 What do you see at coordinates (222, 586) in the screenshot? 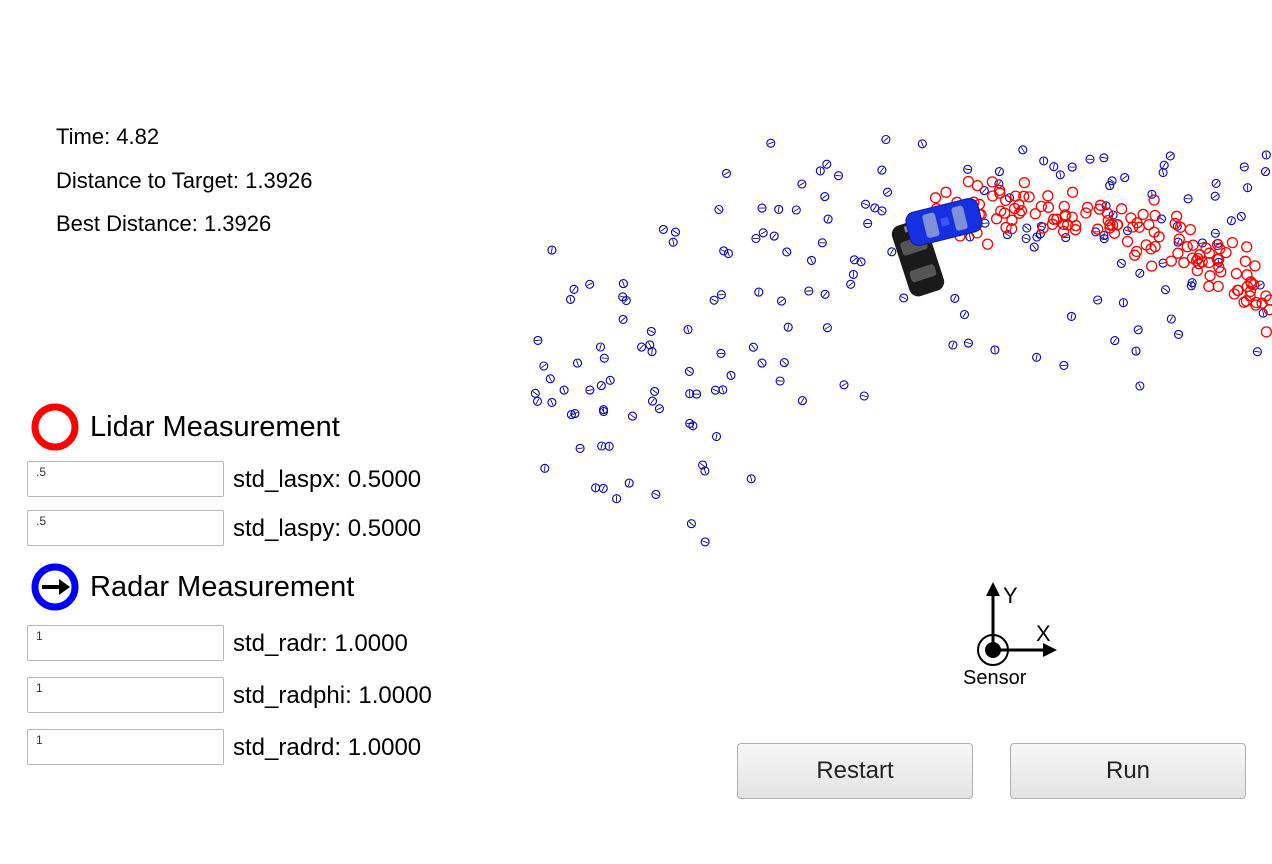
I see `radar-legend-label: Radar Measurement` at bounding box center [222, 586].